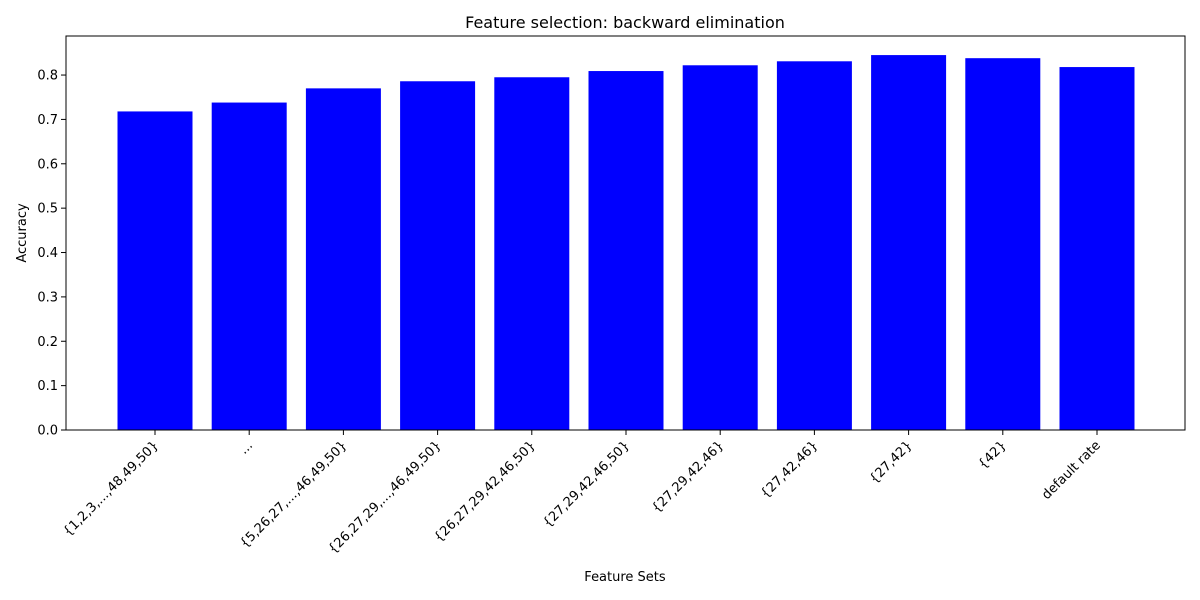  Describe the element at coordinates (47, 342) in the screenshot. I see `y-tick-label: 0.2` at that location.